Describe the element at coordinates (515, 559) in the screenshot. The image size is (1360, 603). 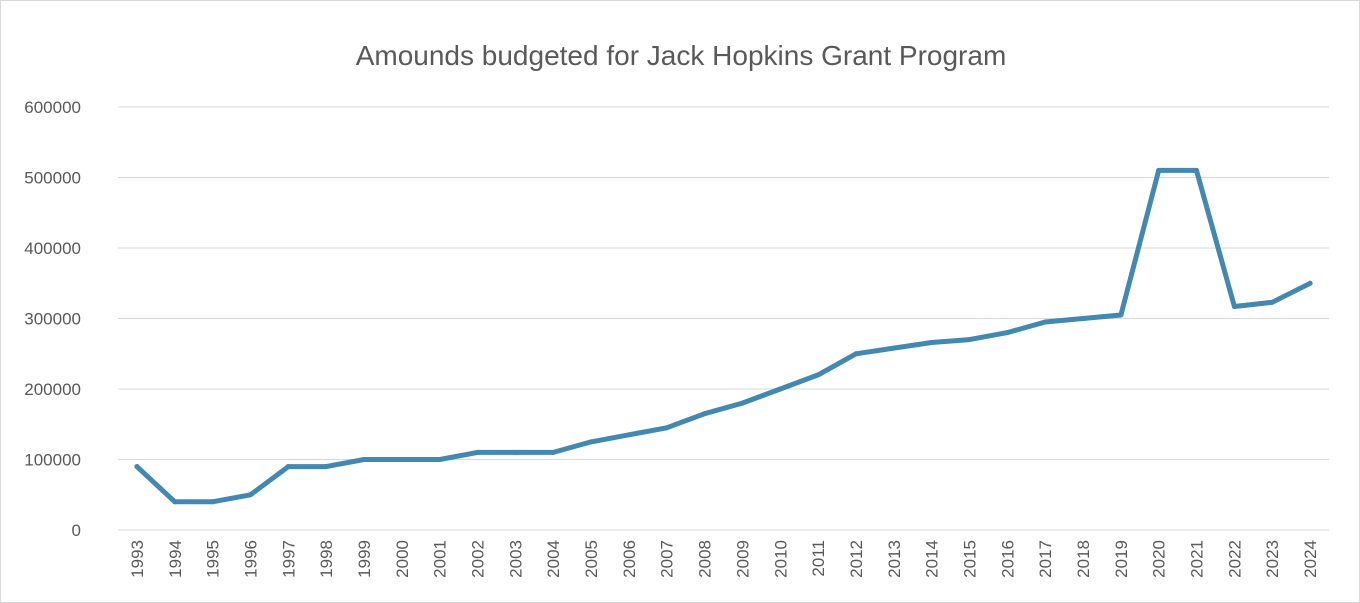
I see `x-tick-label: 2003` at that location.